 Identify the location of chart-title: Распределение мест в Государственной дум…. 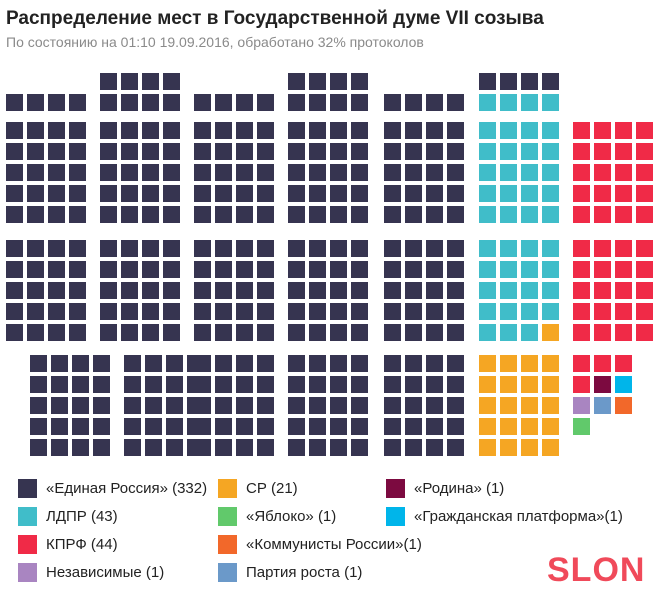
(275, 18).